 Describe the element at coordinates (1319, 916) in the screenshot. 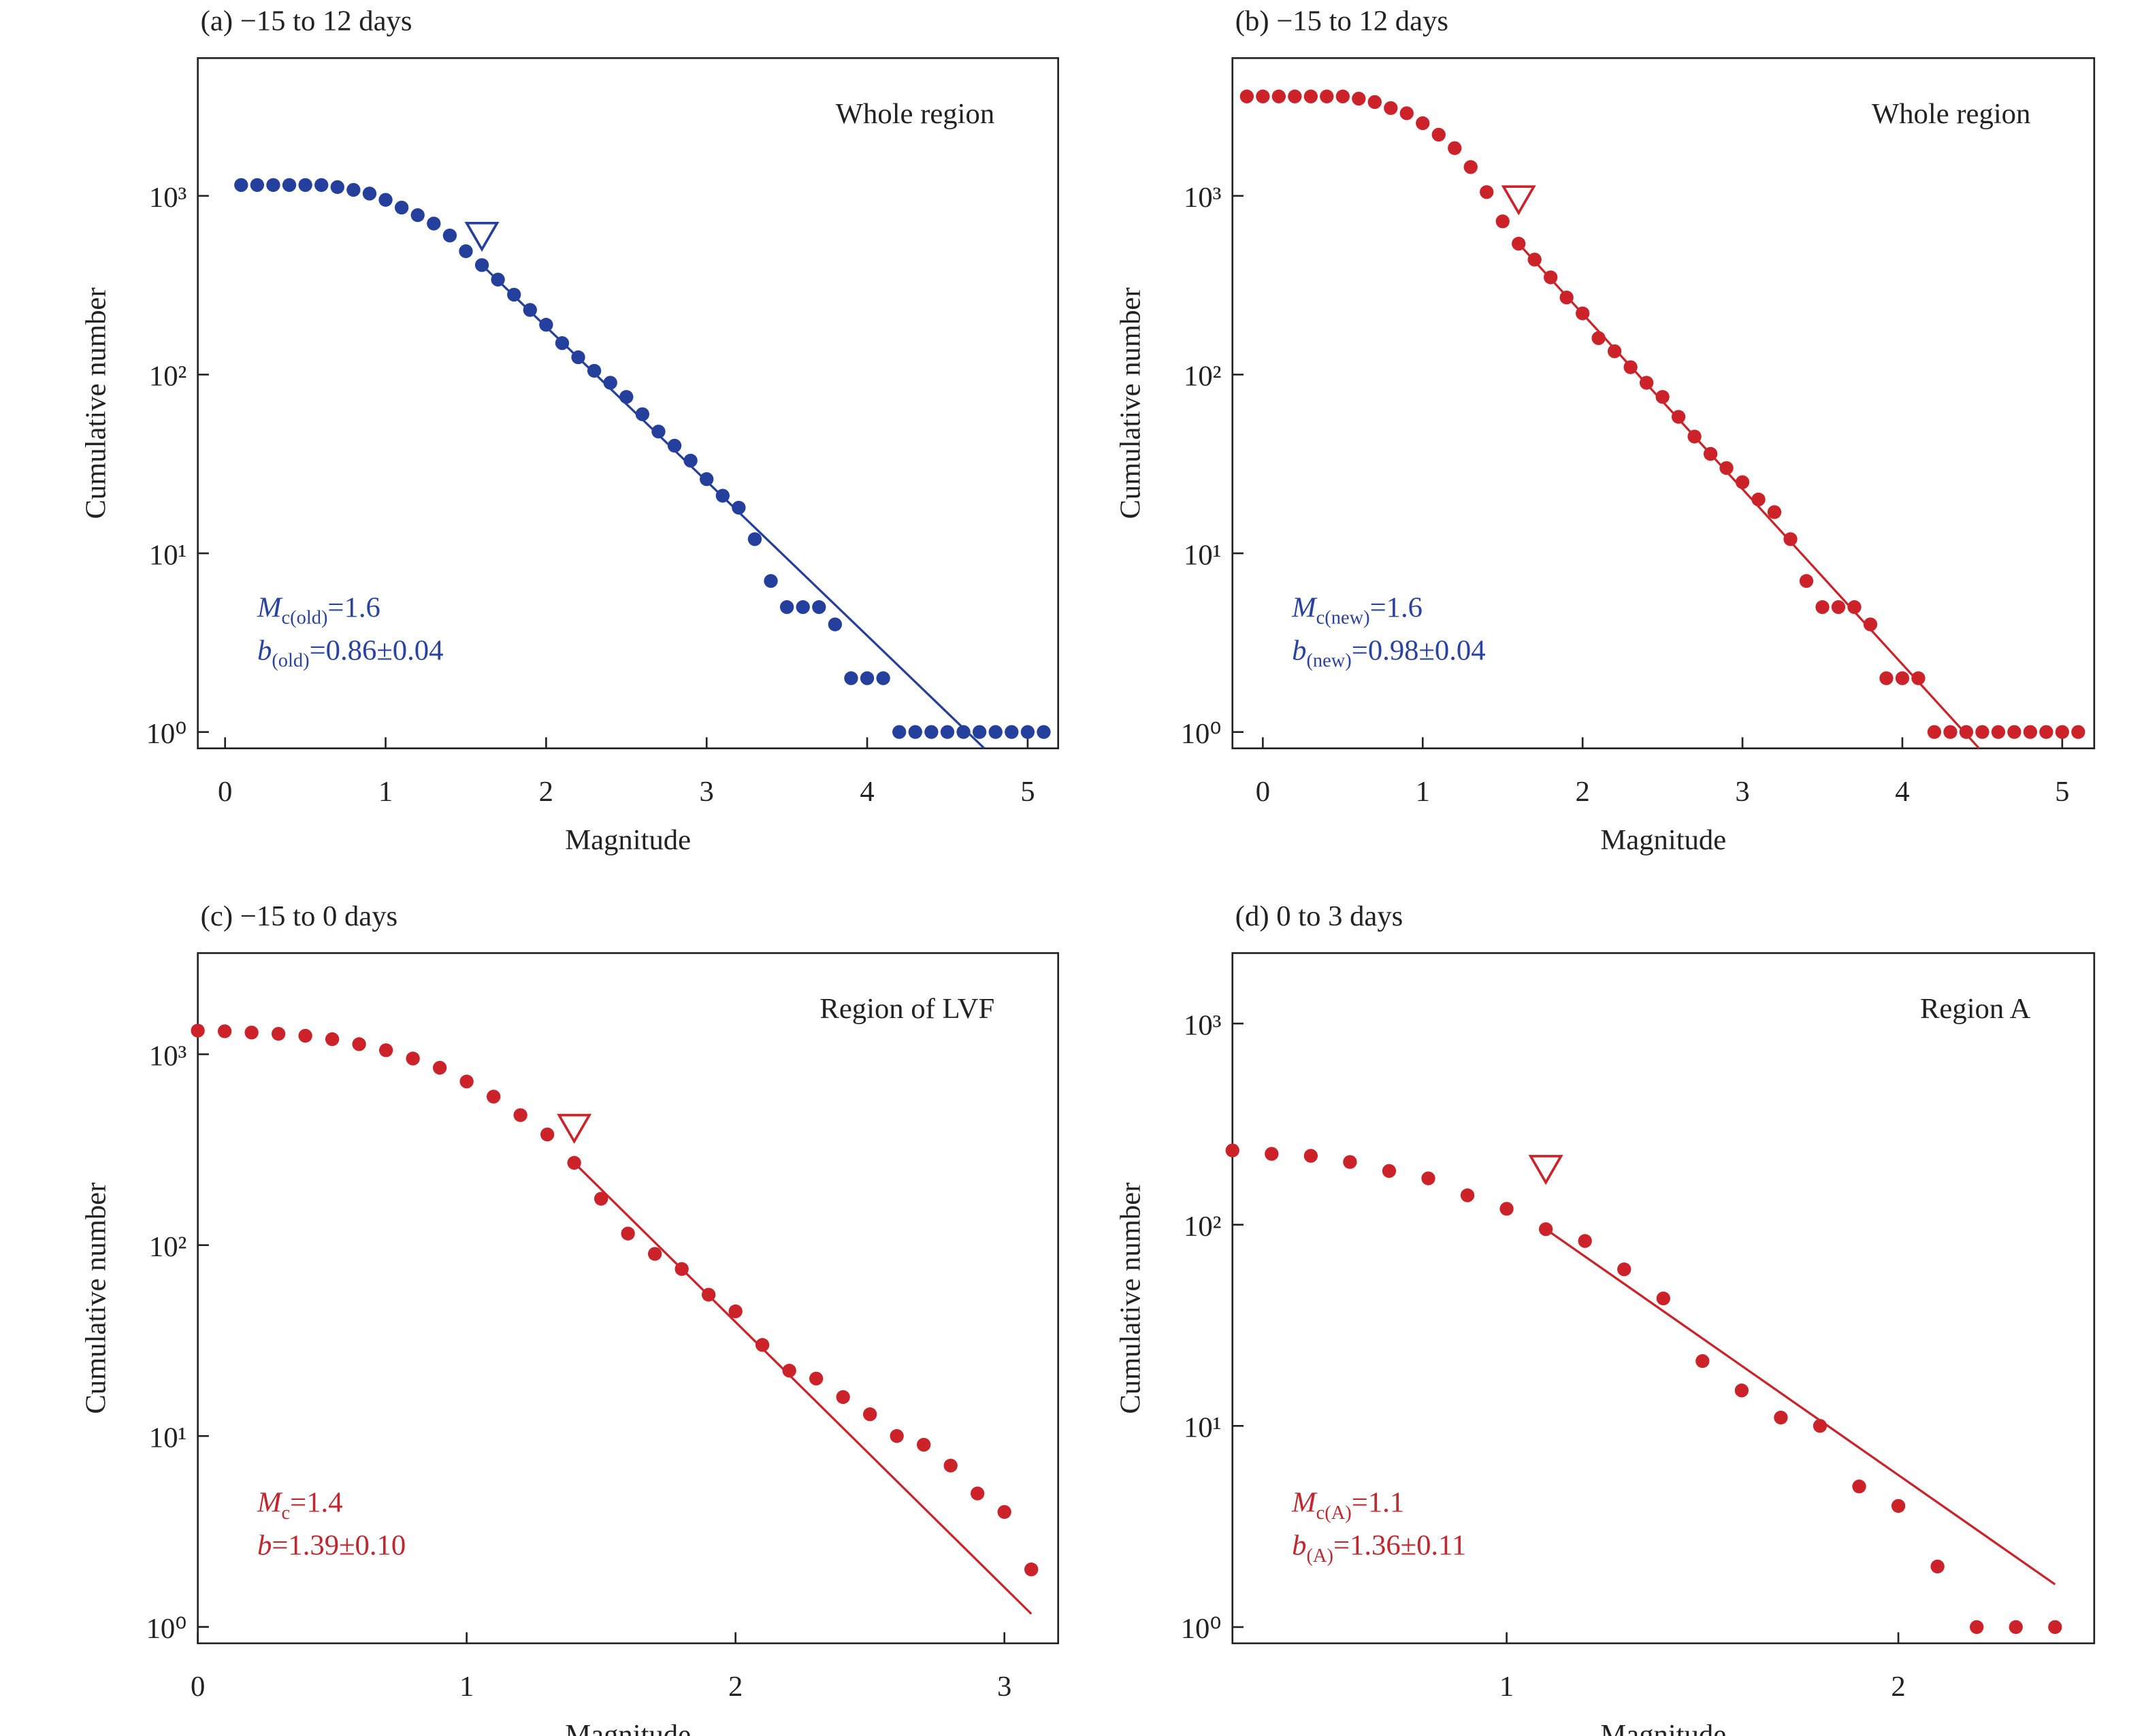

I see `panel-title: (d) 0 to 3 days` at that location.